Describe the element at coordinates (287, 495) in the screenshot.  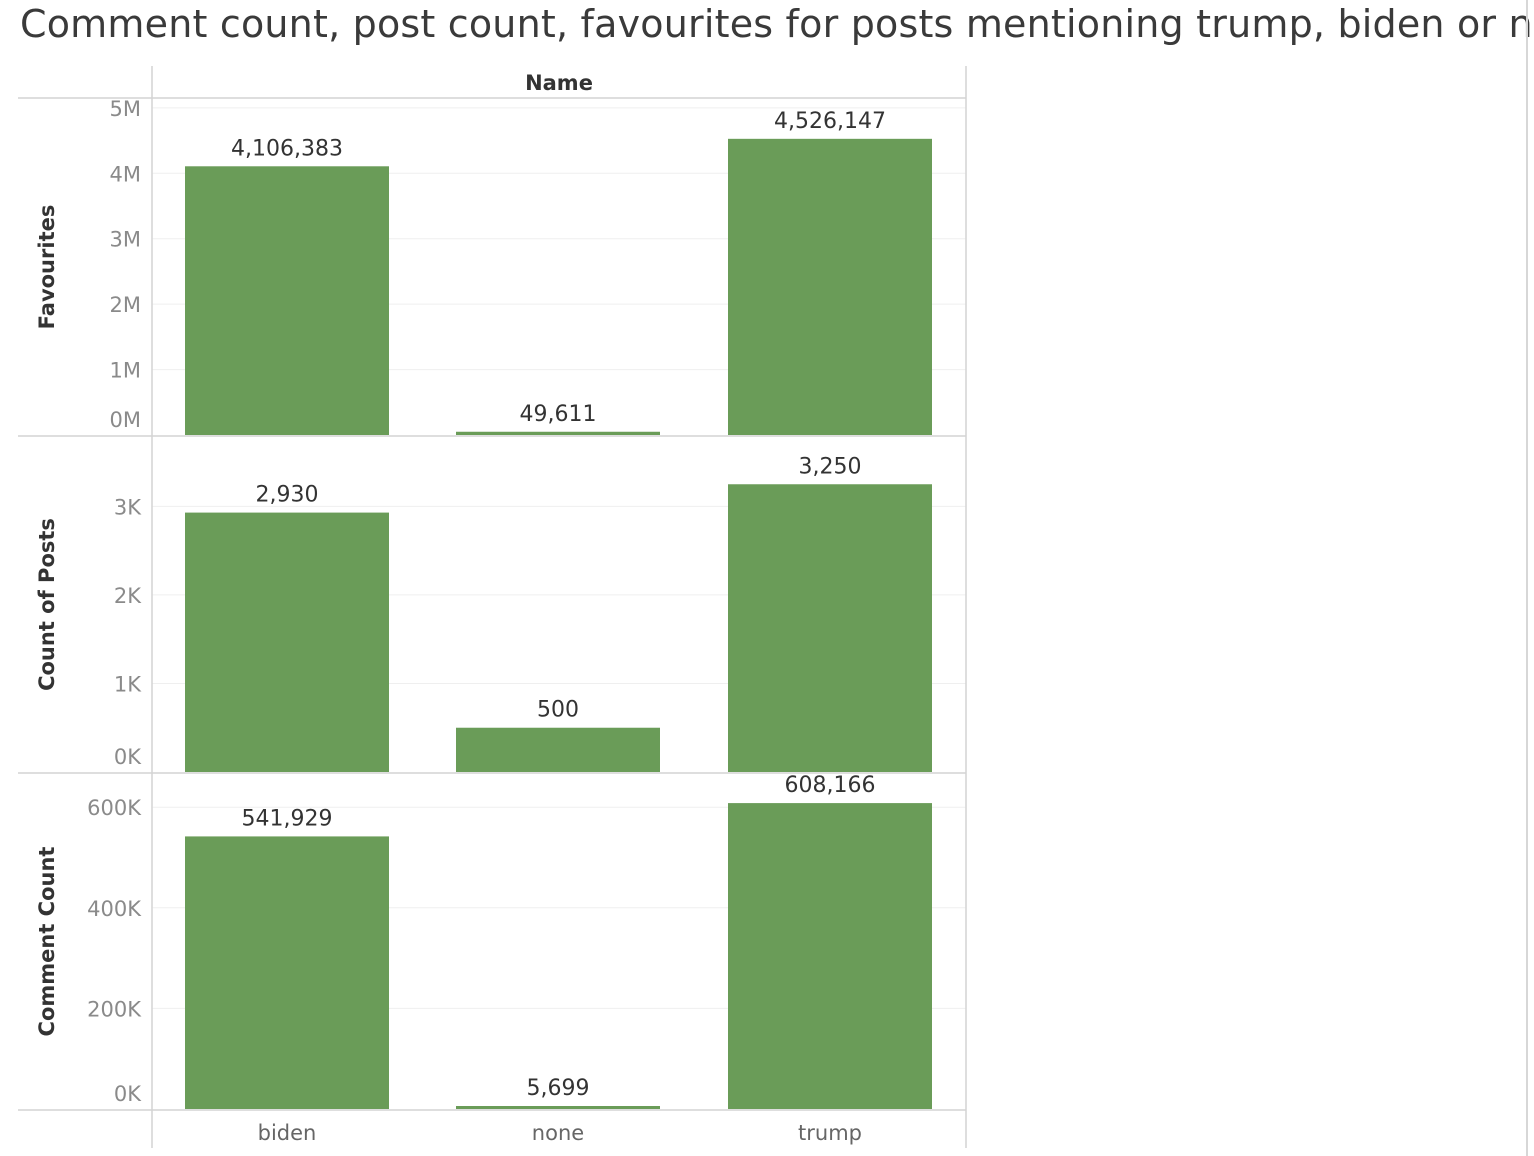
I see `data-label: 2,930` at that location.